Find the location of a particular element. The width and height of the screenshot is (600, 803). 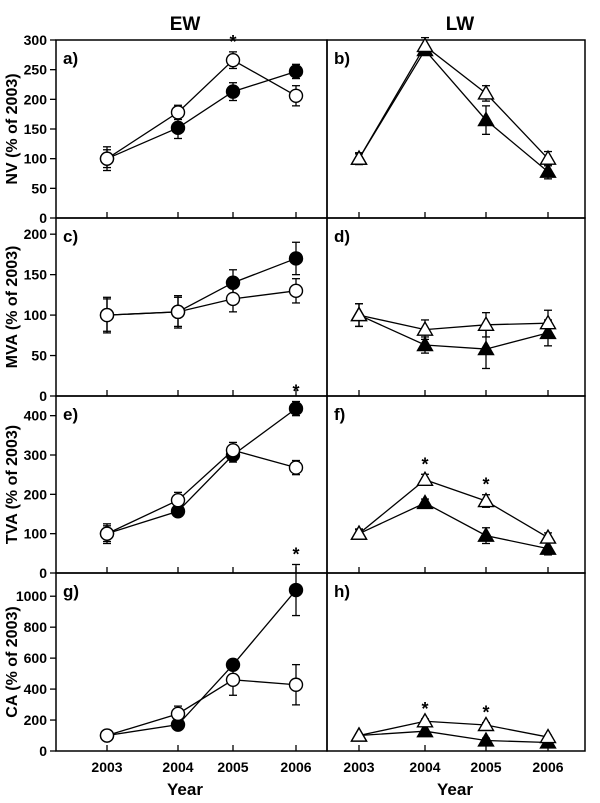

panel-a: 0 50 100 150 200 250 300 NV (% of 2003) a) * is located at coordinates (166, 129).